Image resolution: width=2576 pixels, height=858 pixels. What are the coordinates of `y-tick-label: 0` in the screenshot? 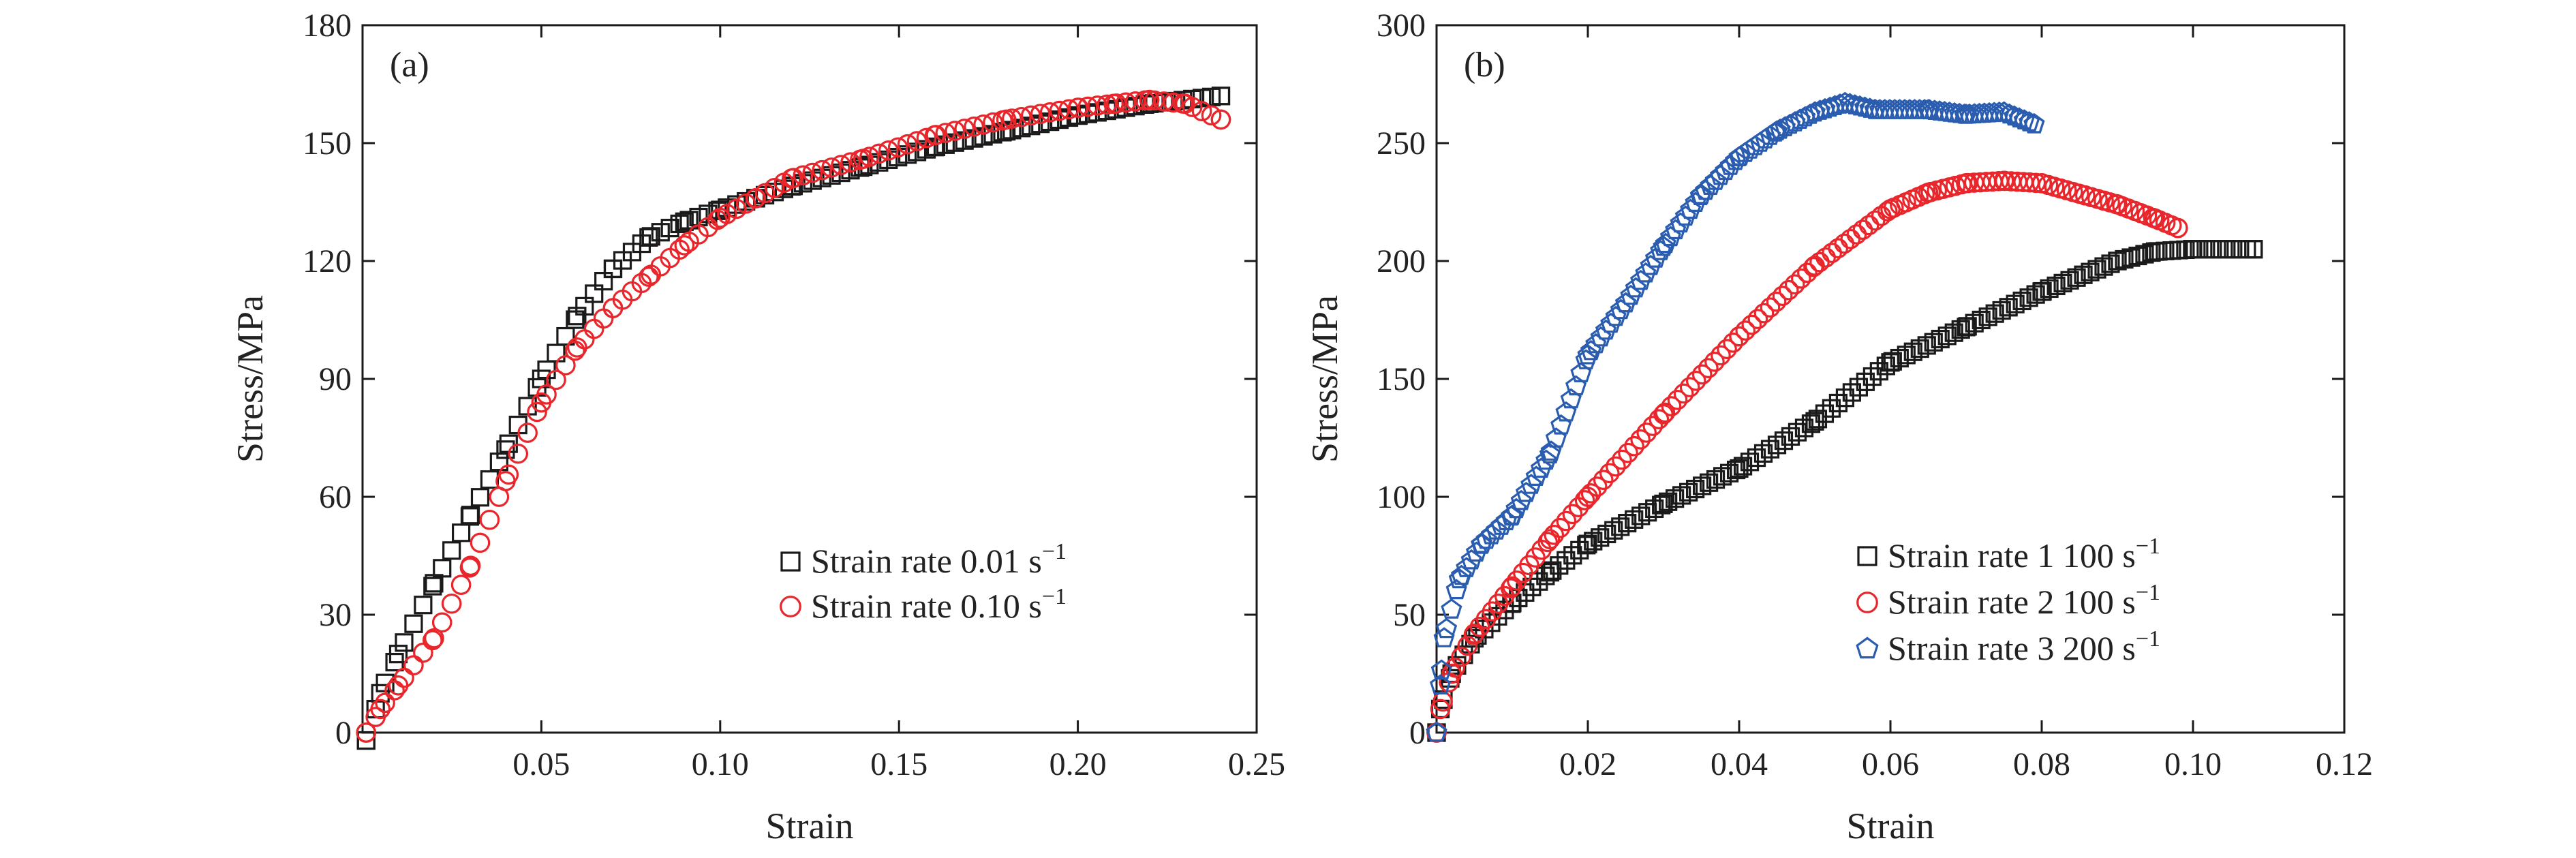 It's located at (1417, 733).